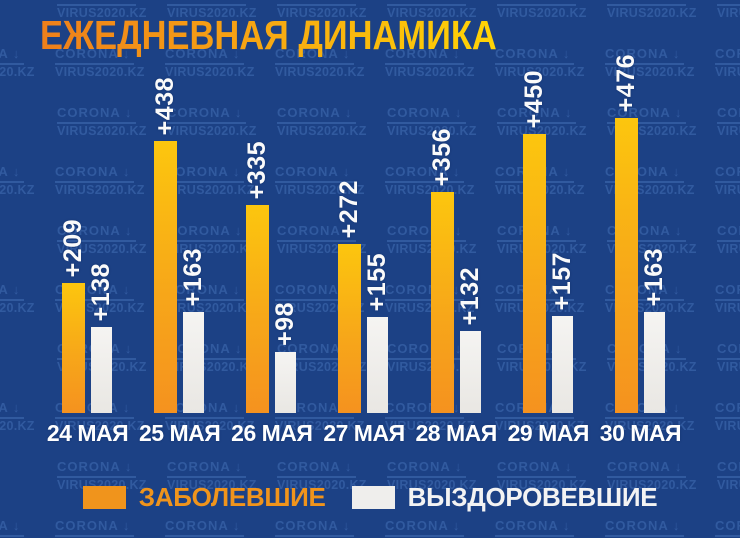 Image resolution: width=740 pixels, height=538 pixels. I want to click on recovered-bar-wrap: +138, so click(101, 337).